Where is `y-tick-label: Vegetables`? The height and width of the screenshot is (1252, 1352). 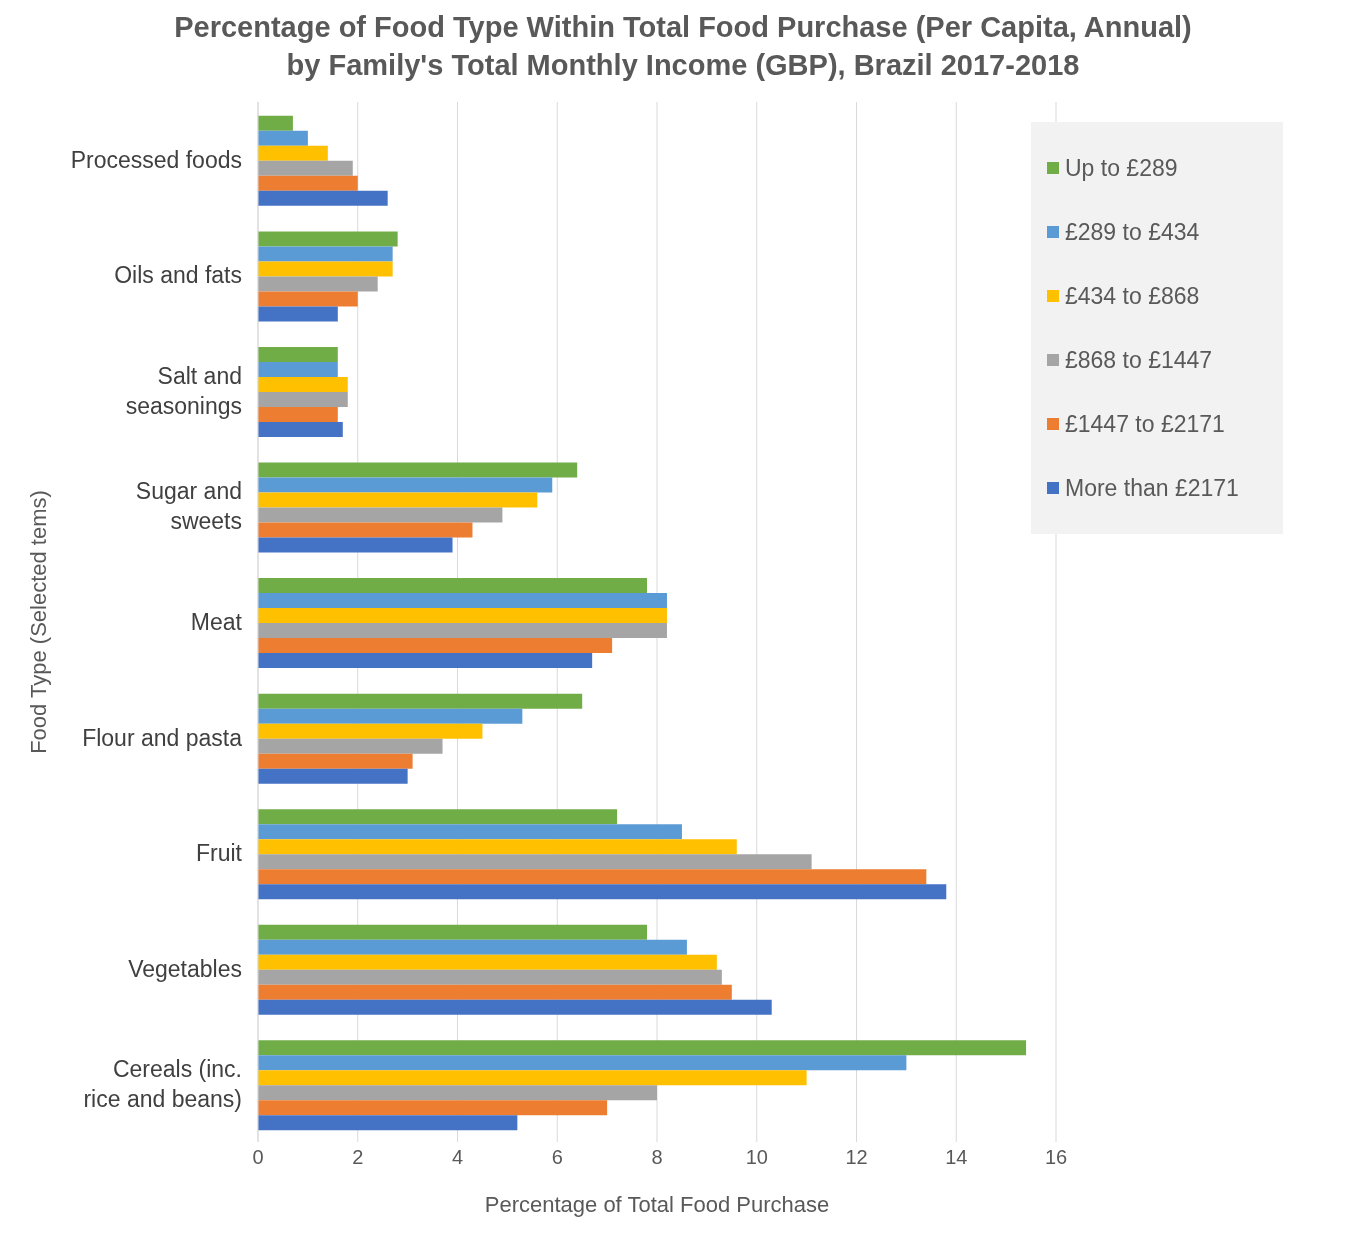 y-tick-label: Vegetables is located at coordinates (185, 968).